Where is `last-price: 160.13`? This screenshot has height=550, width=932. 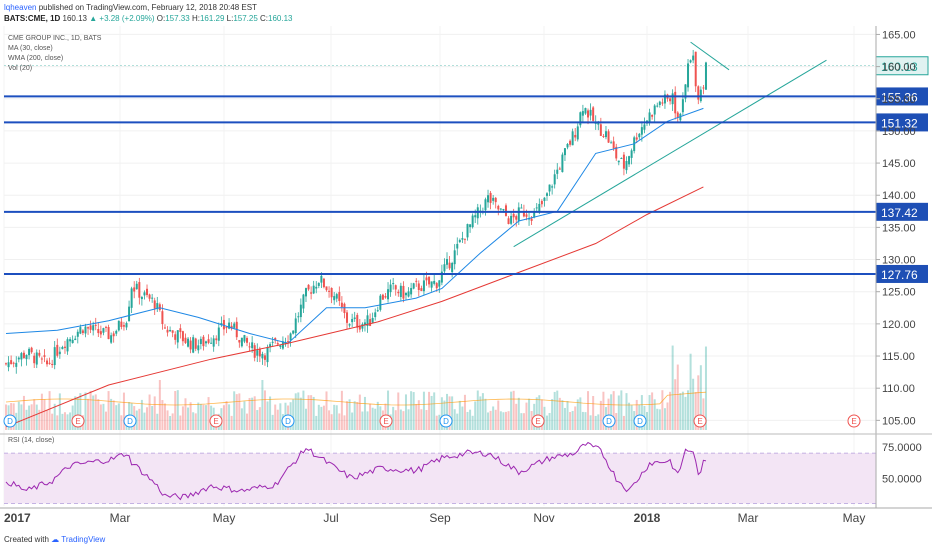
last-price: 160.13 is located at coordinates (74, 18).